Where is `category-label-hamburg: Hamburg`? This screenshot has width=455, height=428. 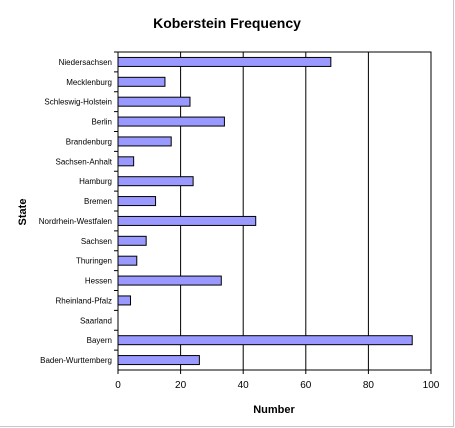
category-label-hamburg: Hamburg is located at coordinates (95, 181).